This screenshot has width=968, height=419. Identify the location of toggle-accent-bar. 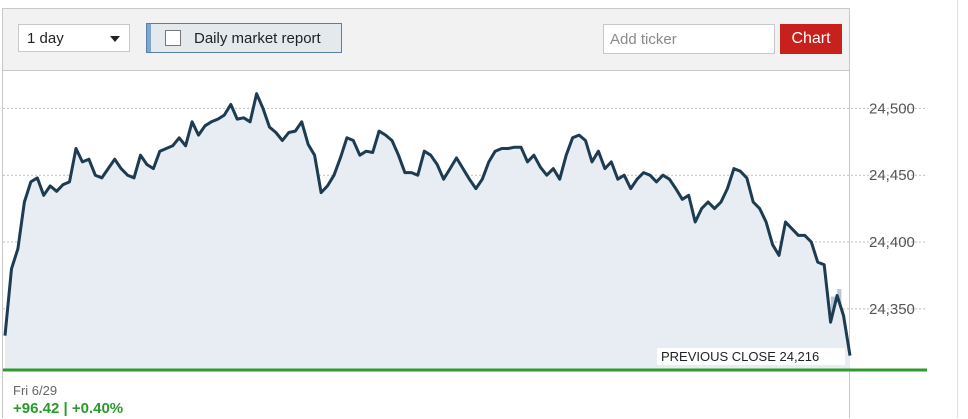
(149, 38).